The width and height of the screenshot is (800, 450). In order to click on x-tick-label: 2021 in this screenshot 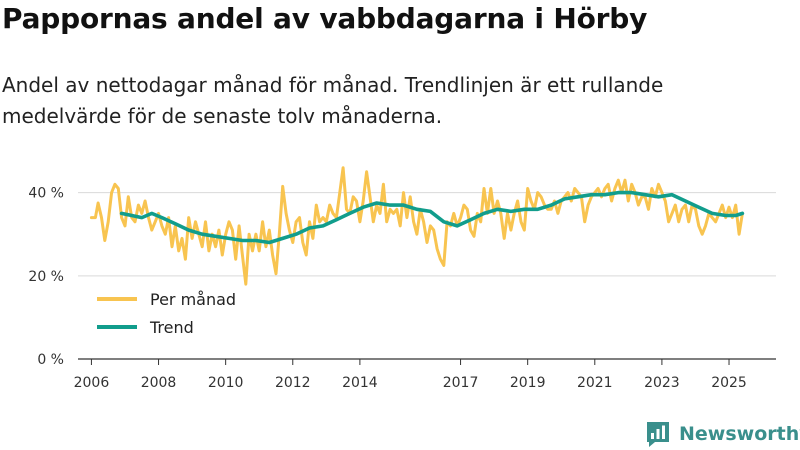, I will do `click(595, 383)`.